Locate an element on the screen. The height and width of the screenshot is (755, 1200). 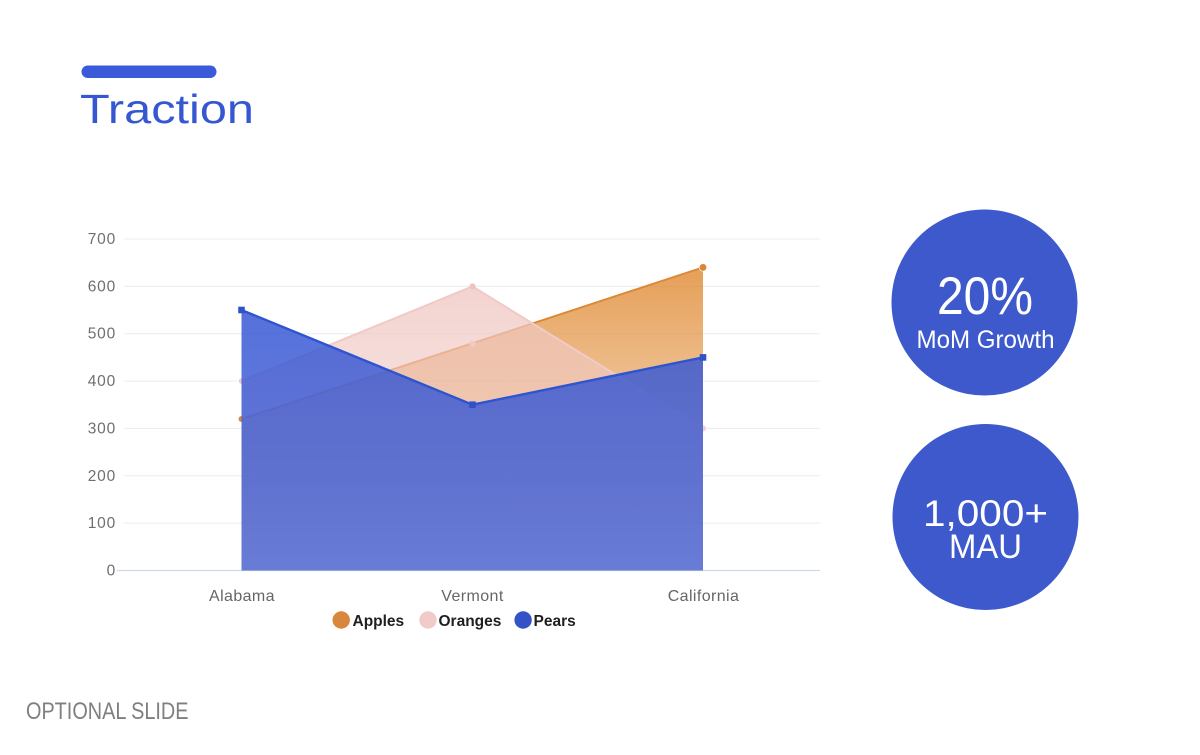
svg-text: 700 is located at coordinates (102, 239).